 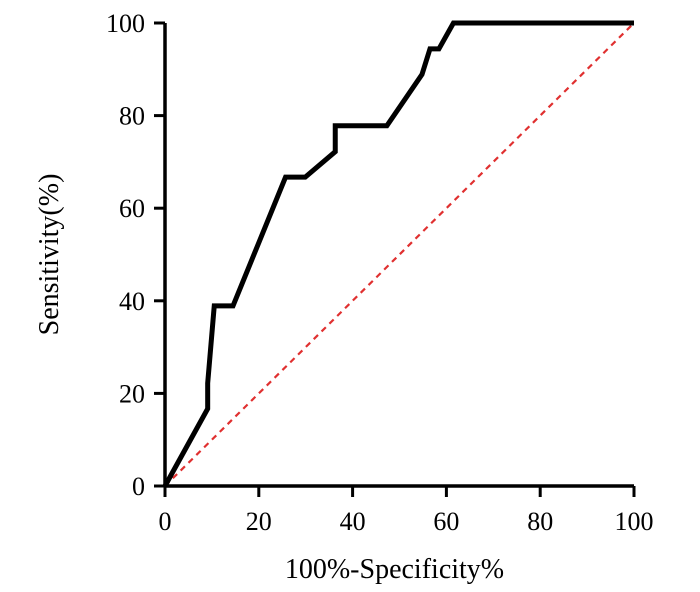 What do you see at coordinates (165, 521) in the screenshot?
I see `x-tick-label: 0` at bounding box center [165, 521].